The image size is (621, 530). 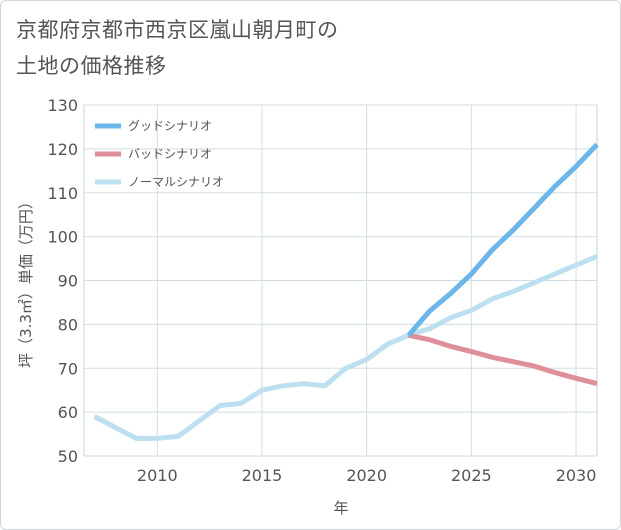 I want to click on legend-label: バッドシナリオ, so click(x=170, y=154).